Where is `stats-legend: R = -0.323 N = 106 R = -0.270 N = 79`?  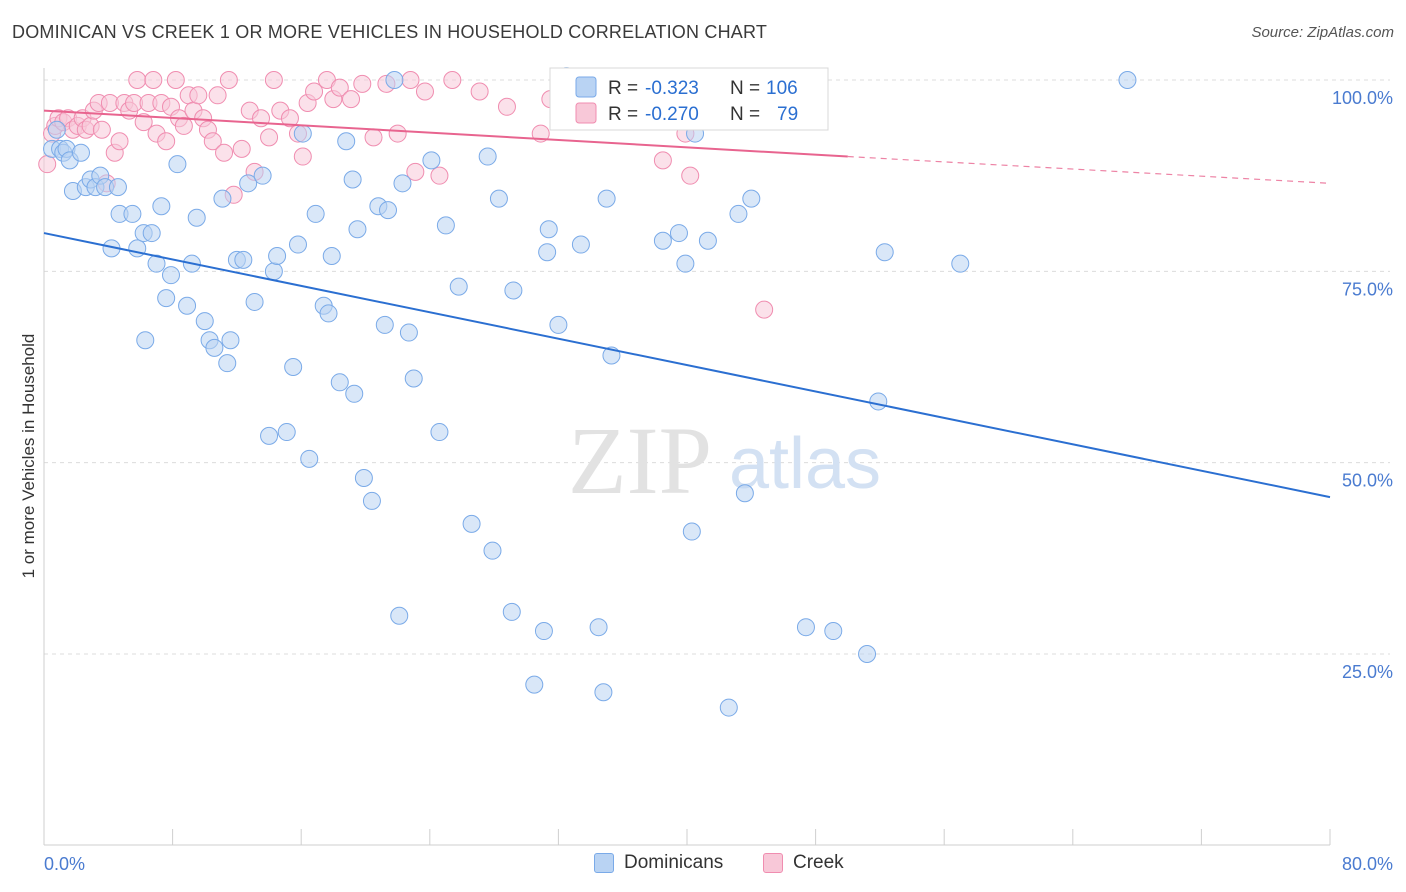 stats-legend: R = -0.323 N = 106 R = -0.270 N = 79 is located at coordinates (689, 99).